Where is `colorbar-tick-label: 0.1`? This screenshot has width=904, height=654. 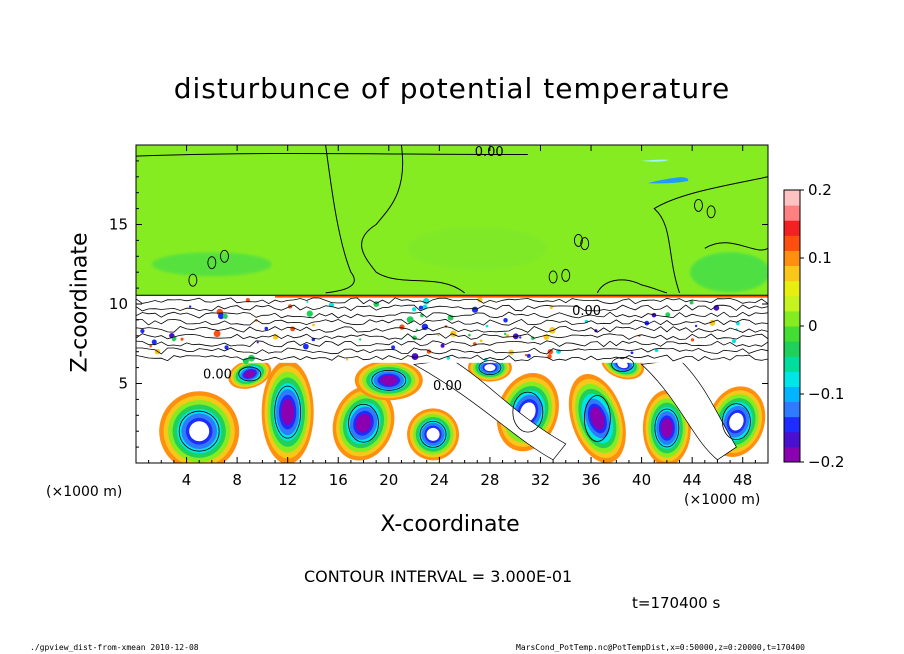 colorbar-tick-label: 0.1 is located at coordinates (820, 258).